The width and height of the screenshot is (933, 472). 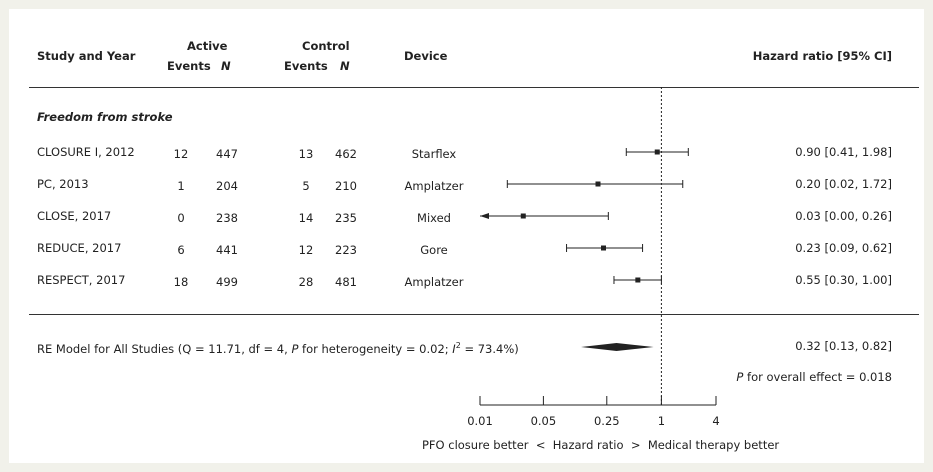 I want to click on pooled-hr-ci-text: 0.32 [0.13, 0.82], so click(x=843, y=346).